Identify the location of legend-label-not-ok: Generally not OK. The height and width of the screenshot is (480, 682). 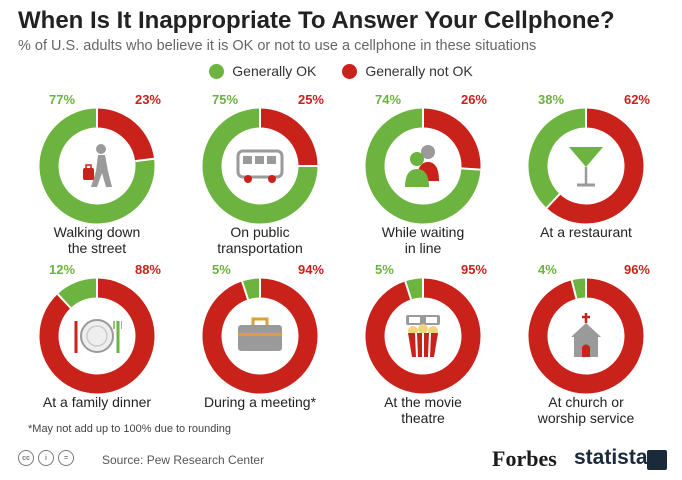
(419, 71).